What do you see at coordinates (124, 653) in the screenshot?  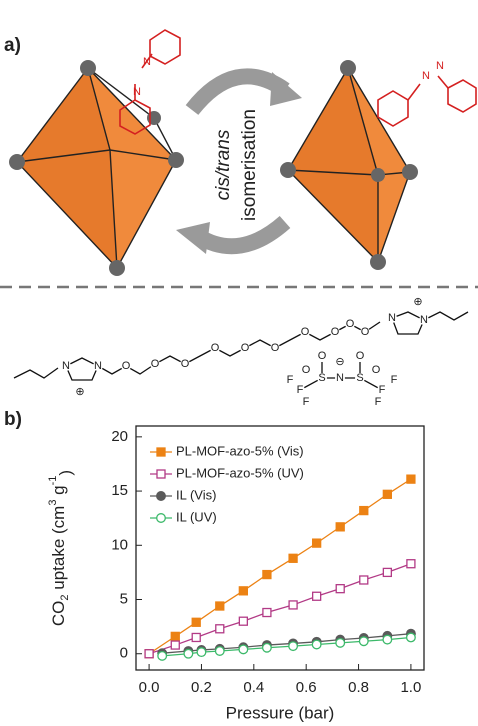 I see `y-tick-label: 0` at bounding box center [124, 653].